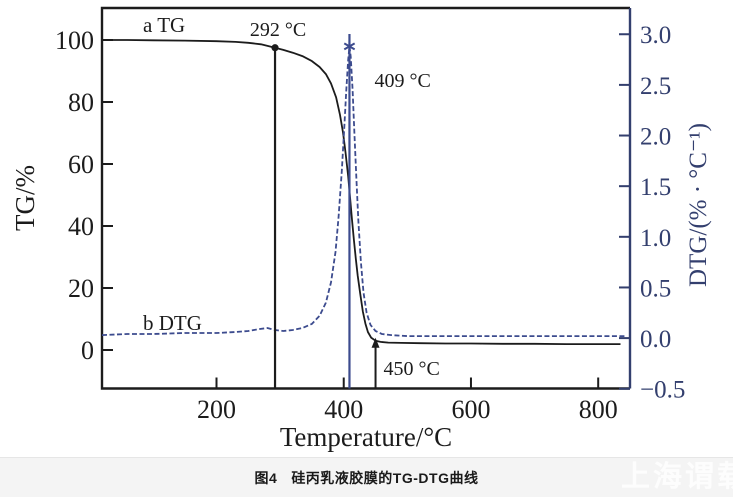  I want to click on annotation-409-star-marker, so click(349, 46).